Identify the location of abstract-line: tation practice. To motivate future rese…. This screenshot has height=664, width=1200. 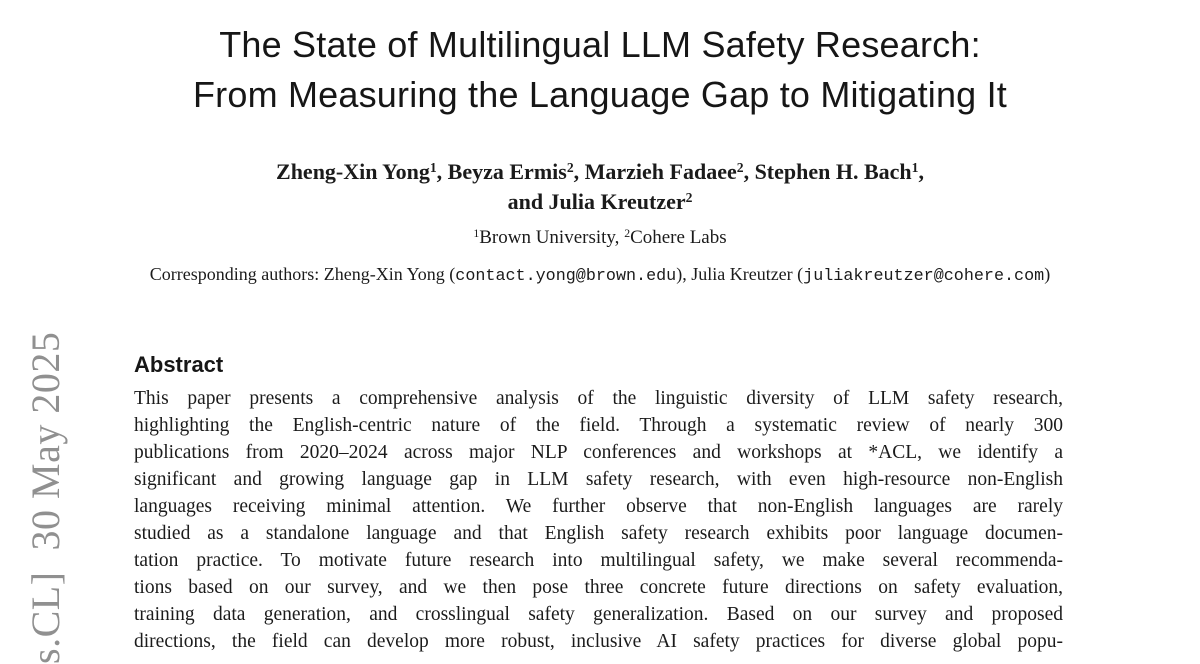
(598, 560).